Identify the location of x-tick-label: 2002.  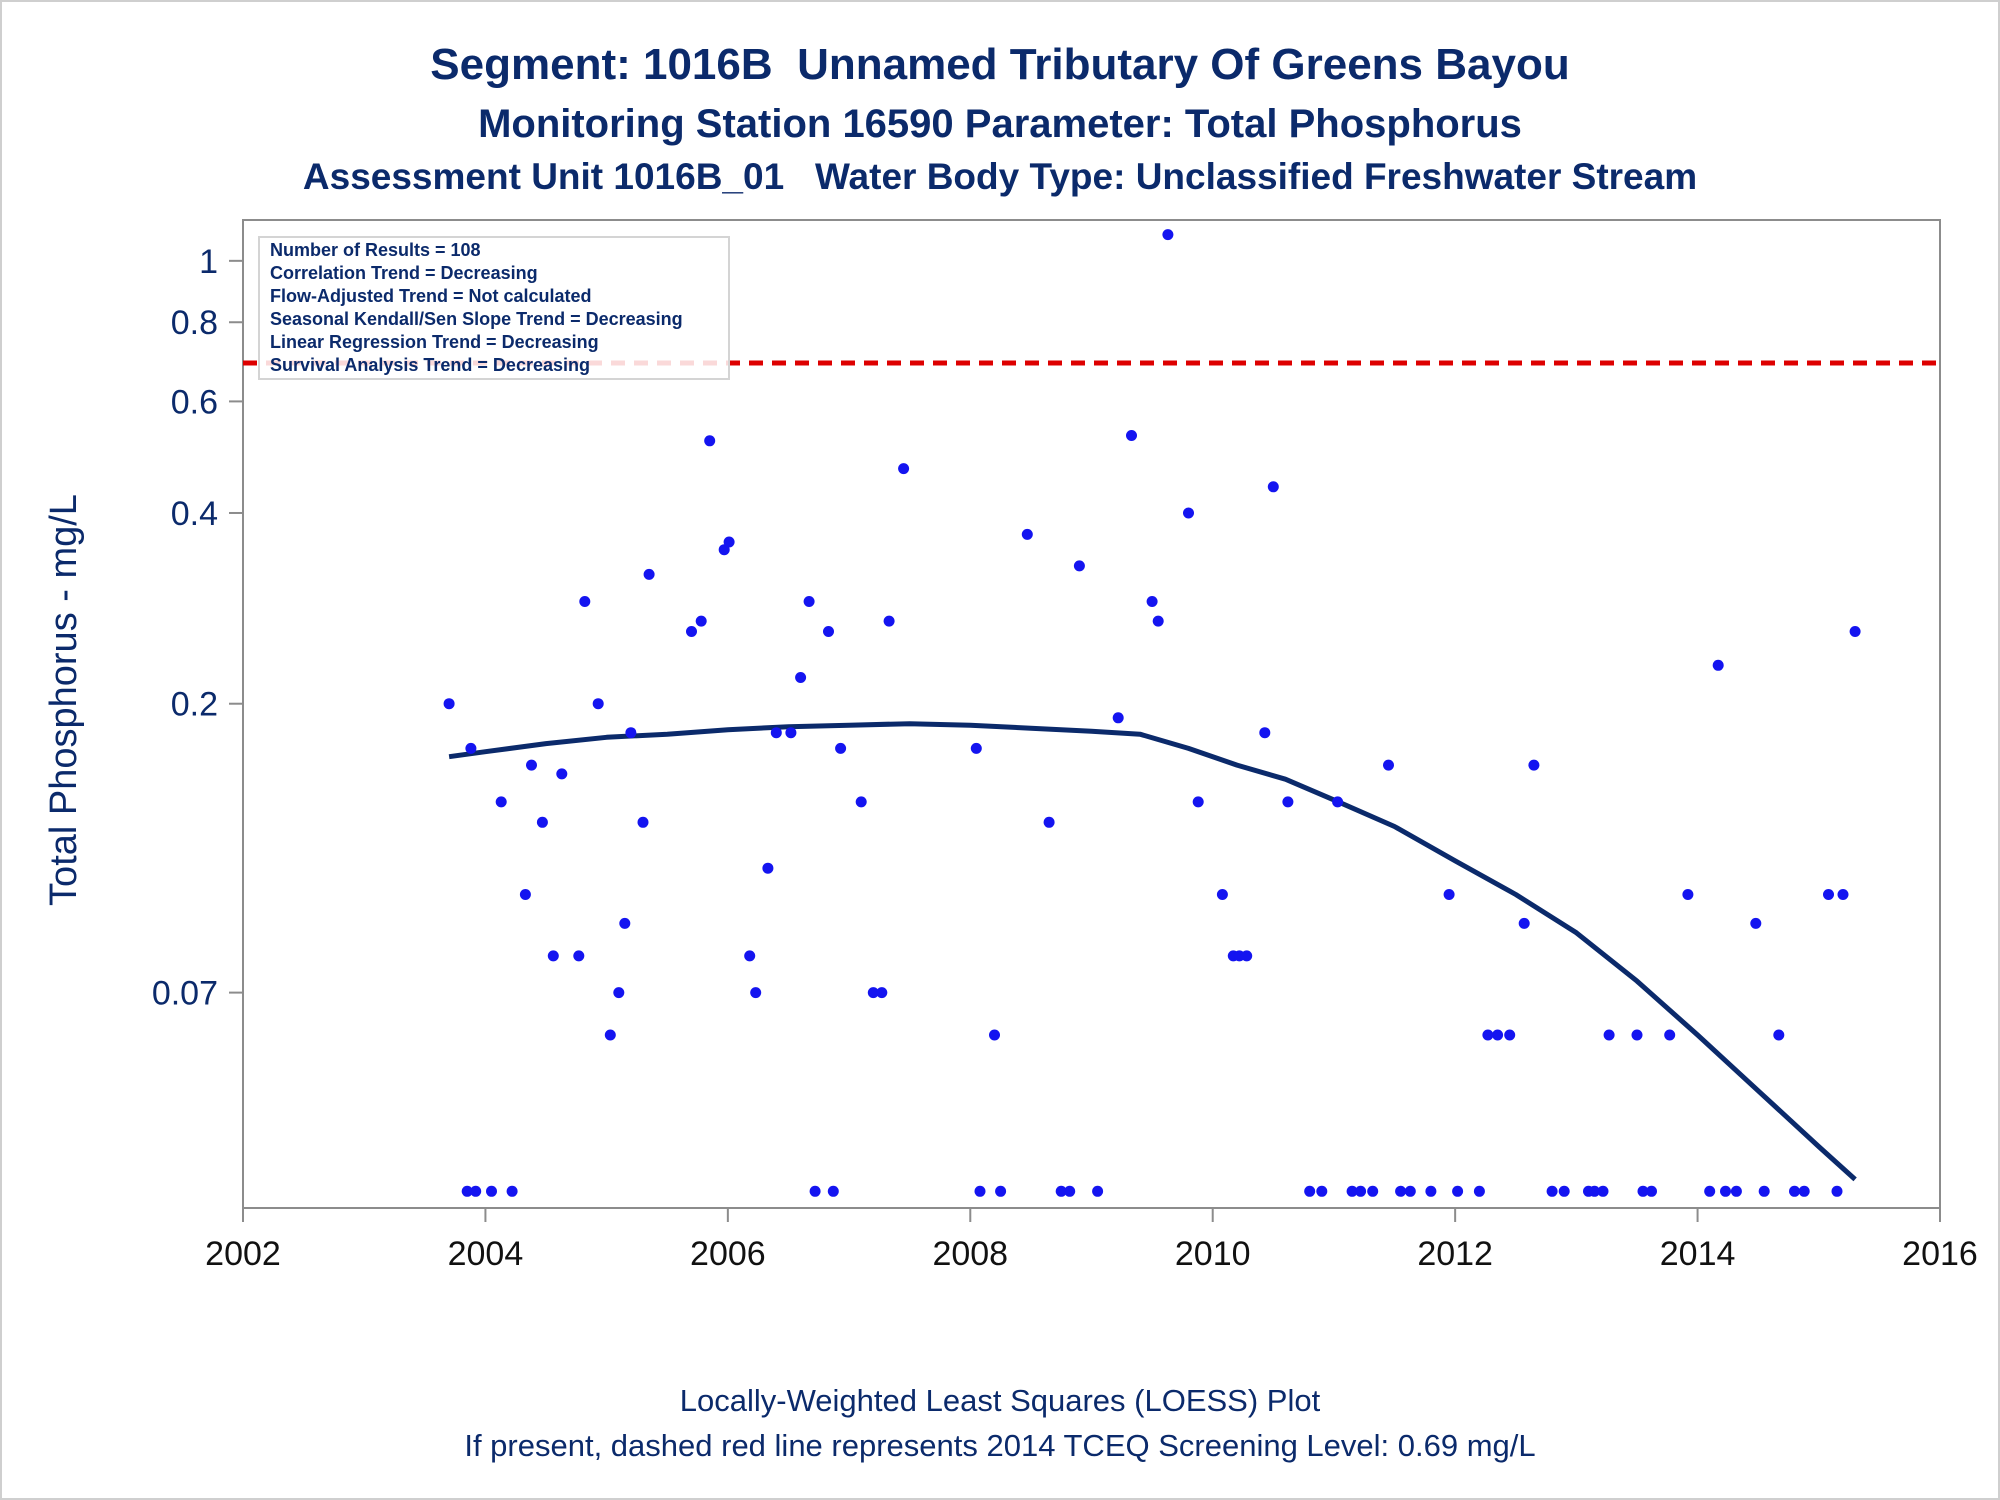
(243, 1254).